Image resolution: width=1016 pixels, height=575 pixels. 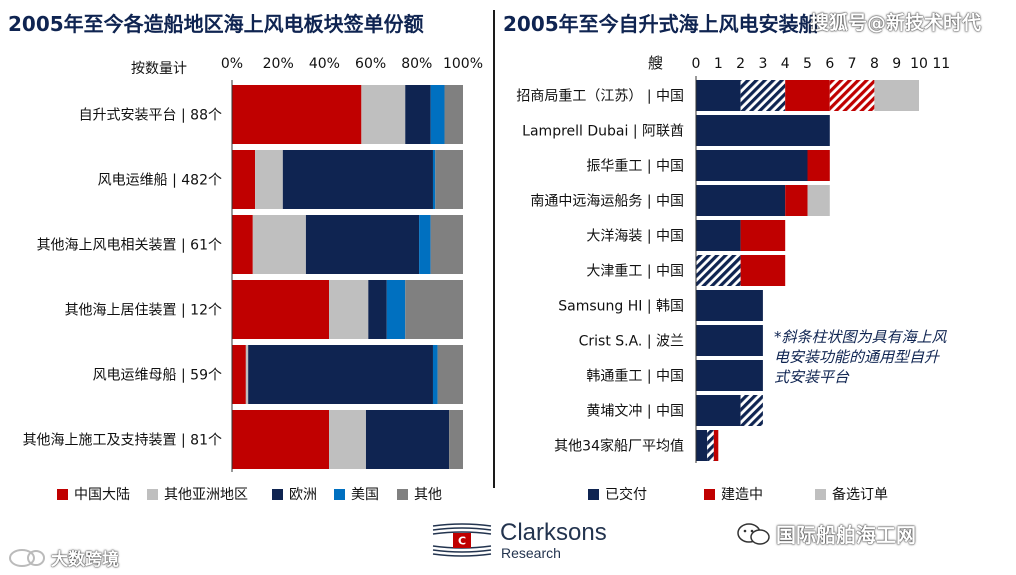 I want to click on x-tick-label: 3, so click(x=762, y=64).